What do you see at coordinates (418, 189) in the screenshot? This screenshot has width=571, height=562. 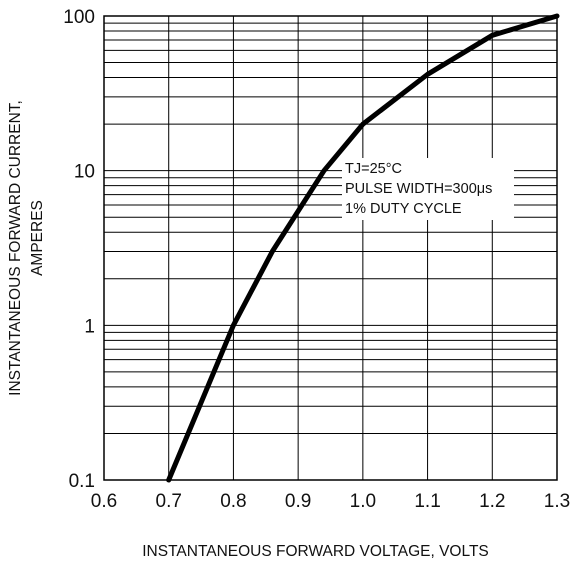 I see `annotation-pulse-width: PULSE WIDTH=300μs` at bounding box center [418, 189].